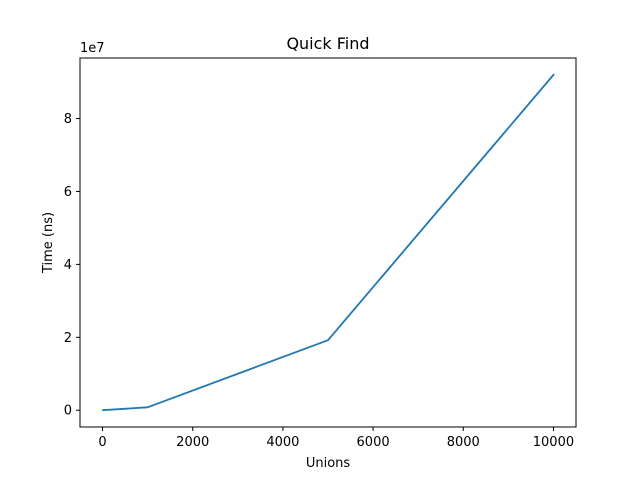 Image resolution: width=640 pixels, height=480 pixels. What do you see at coordinates (92, 48) in the screenshot?
I see `y-axis-offset-label: 1e7` at bounding box center [92, 48].